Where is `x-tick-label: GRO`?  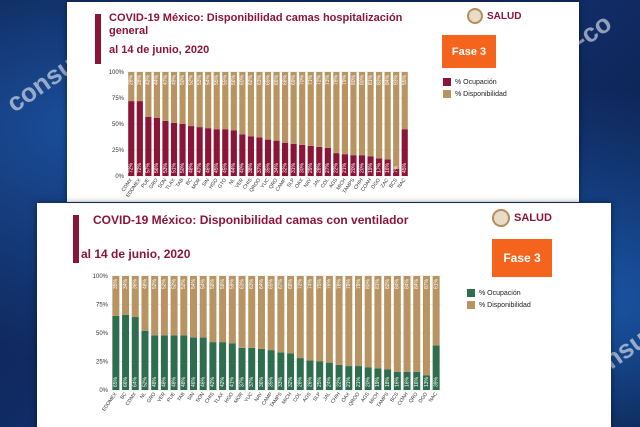 x-tick-label: GRO is located at coordinates (154, 183).